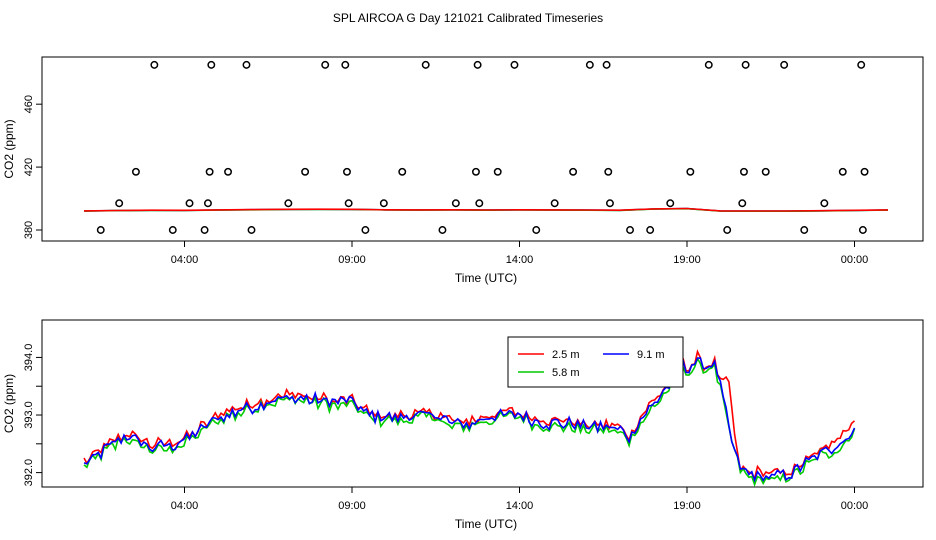  Describe the element at coordinates (566, 373) in the screenshot. I see `legend-label: 5.8 m` at that location.